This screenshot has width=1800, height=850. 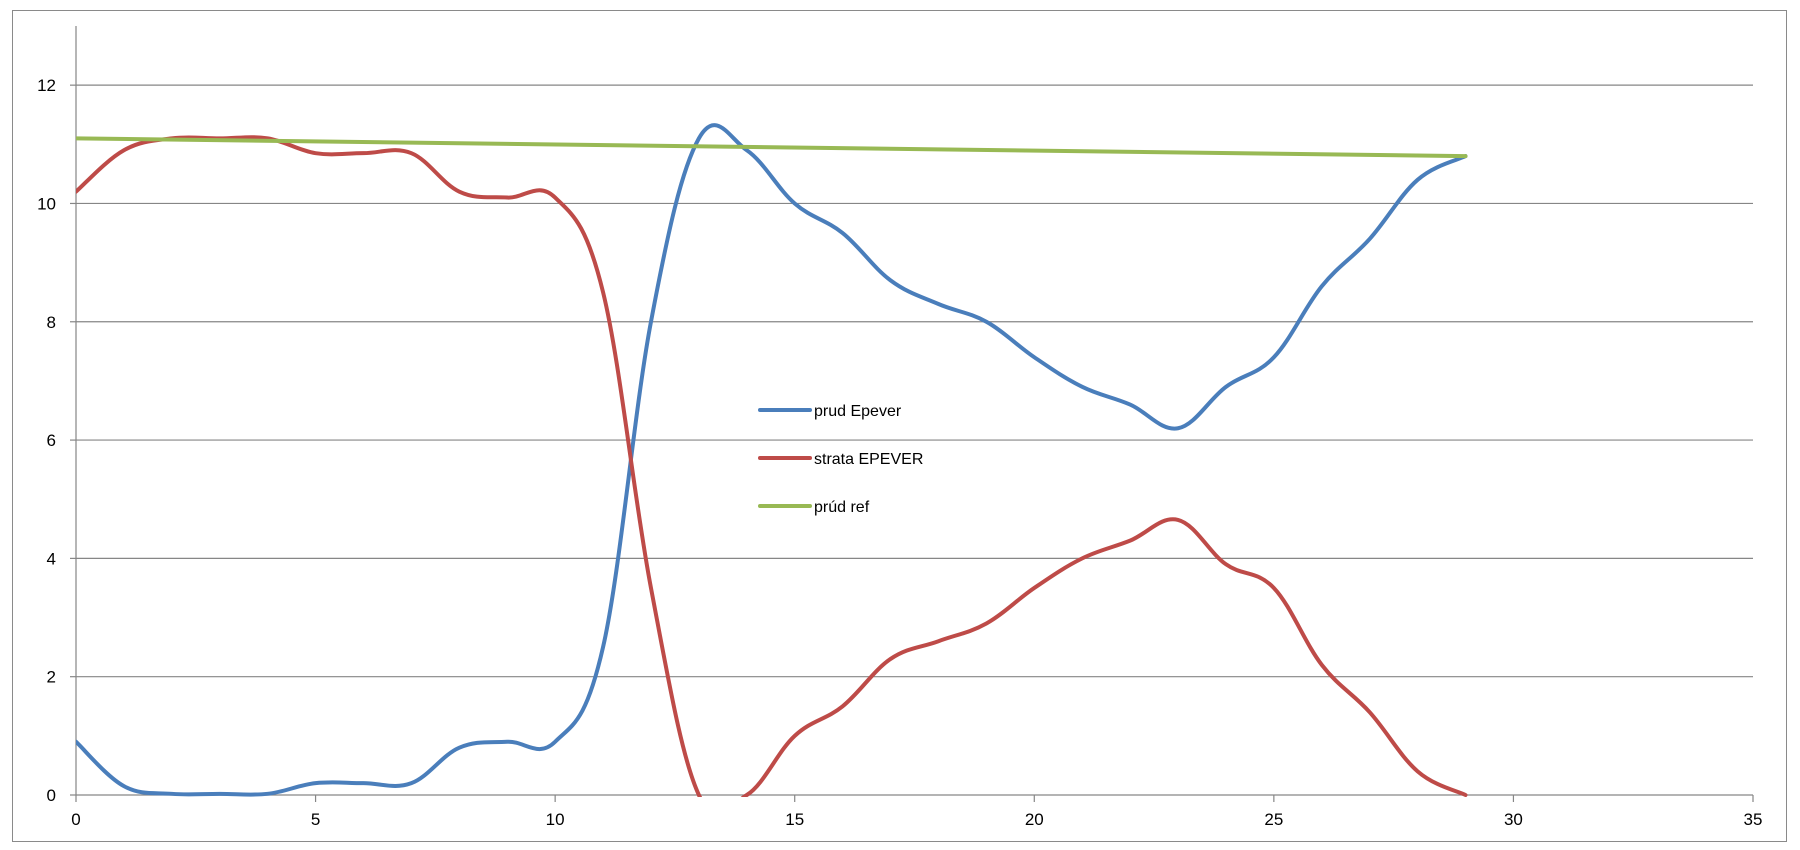 What do you see at coordinates (51, 795) in the screenshot?
I see `y-tick-label: 0` at bounding box center [51, 795].